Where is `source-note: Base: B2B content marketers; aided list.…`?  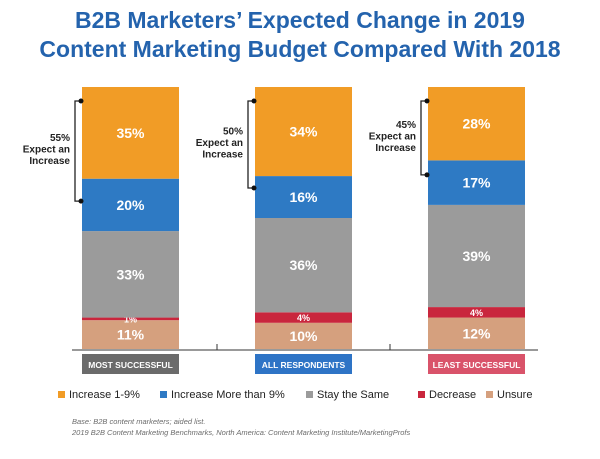 source-note: Base: B2B content marketers; aided list.… is located at coordinates (241, 427).